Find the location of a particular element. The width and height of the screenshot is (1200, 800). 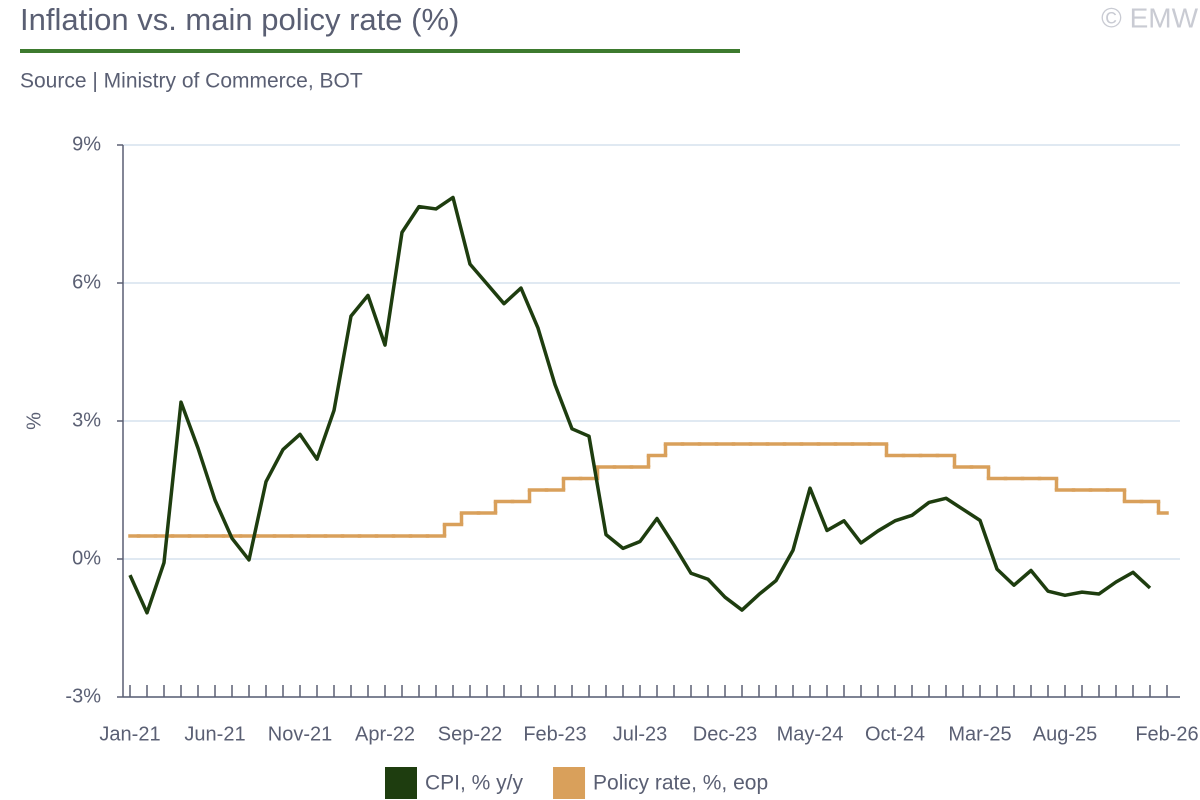

x-tick-label: Mar-25 is located at coordinates (979, 734).